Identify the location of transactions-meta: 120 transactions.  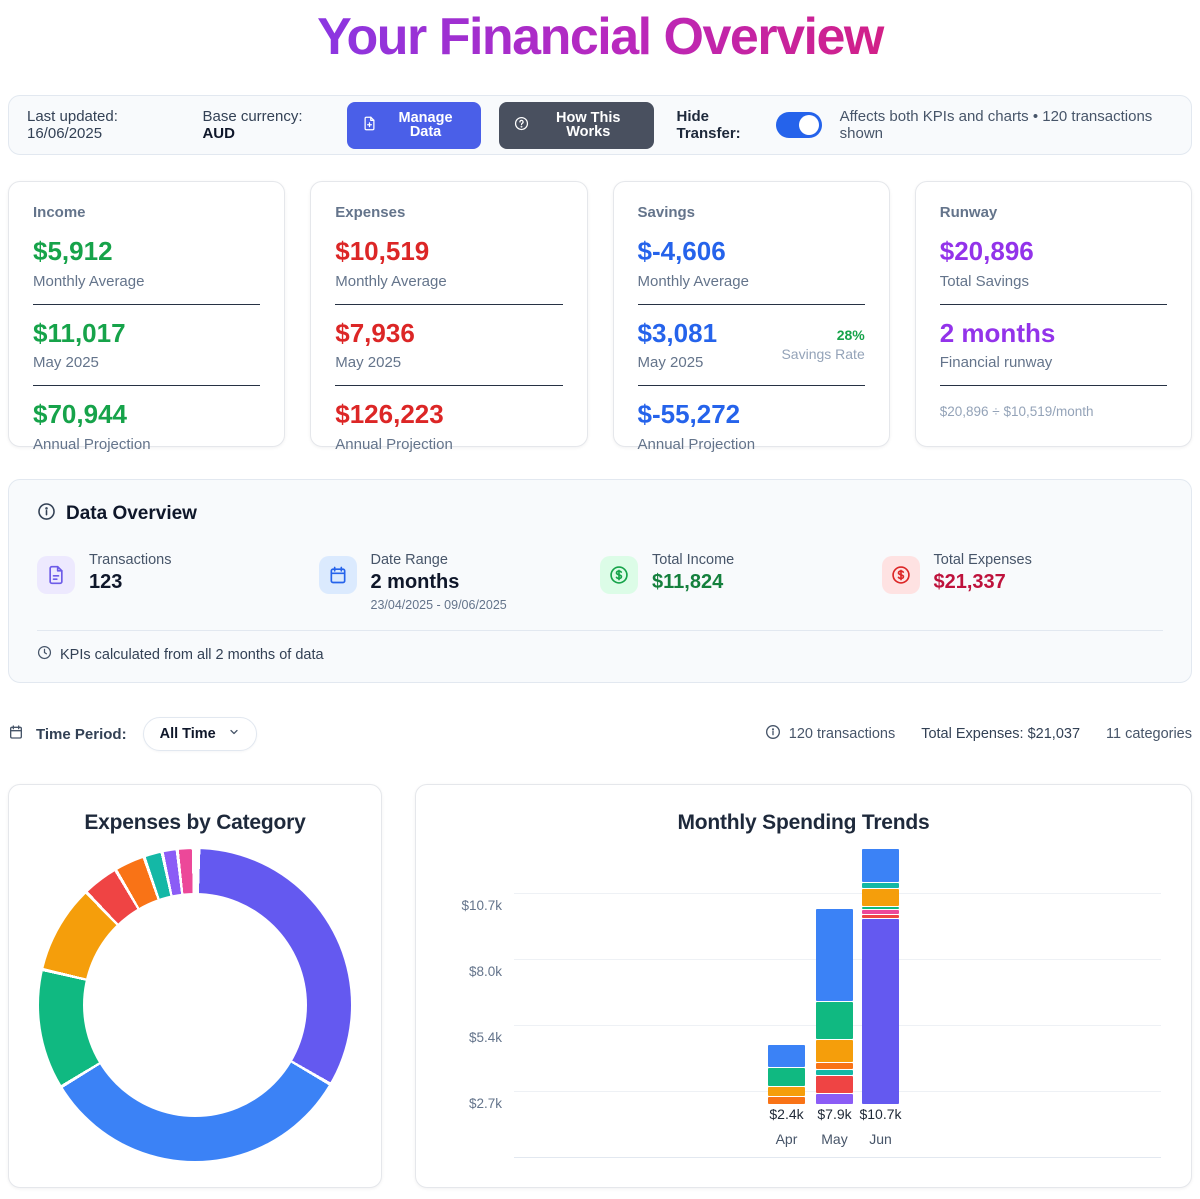
(830, 734).